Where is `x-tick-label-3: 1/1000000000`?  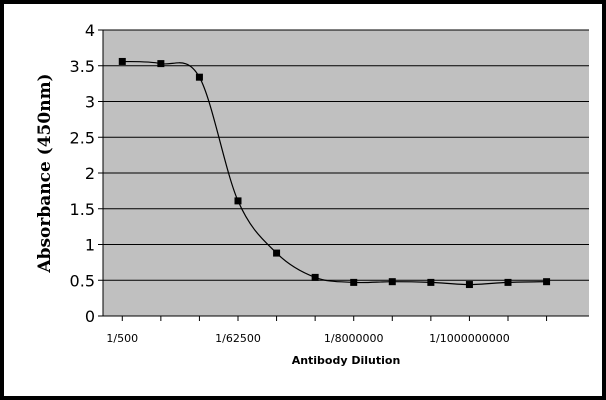 x-tick-label-3: 1/1000000000 is located at coordinates (469, 338).